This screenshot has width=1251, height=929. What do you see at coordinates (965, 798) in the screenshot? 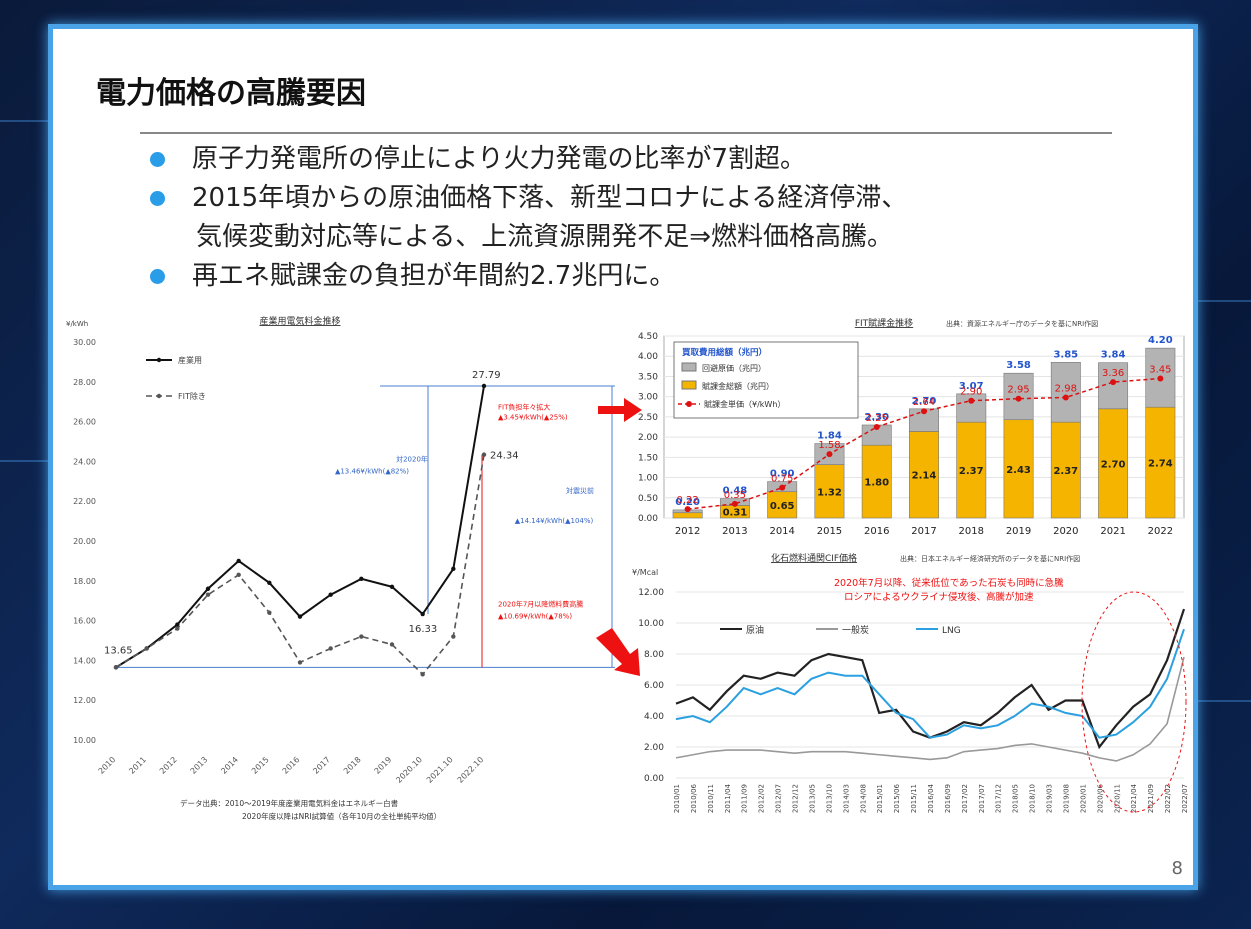
I see `x-tick-label: 2017/02` at bounding box center [965, 798].